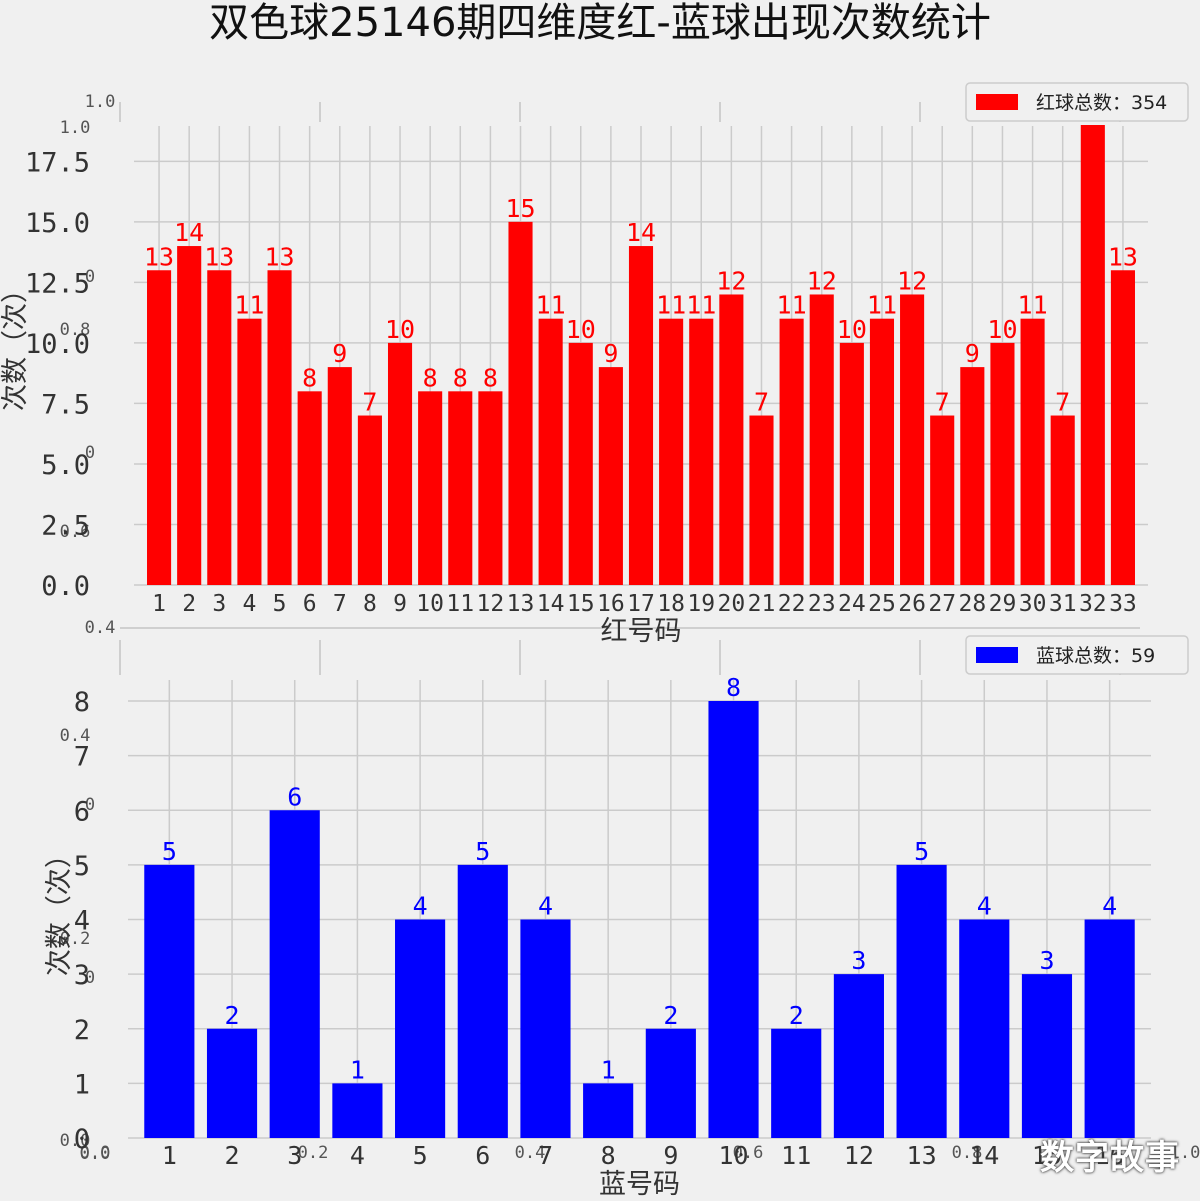 The width and height of the screenshot is (1200, 1201). Describe the element at coordinates (1095, 656) in the screenshot. I see `legend-label: 蓝球总数：59` at that location.